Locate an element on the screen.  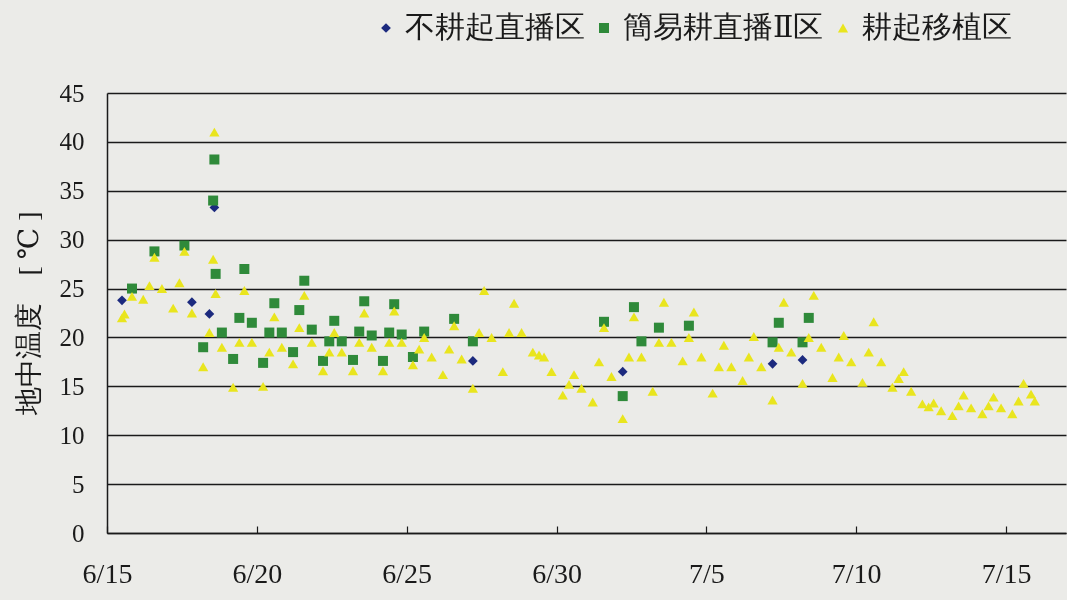
y-tick-label: 10 is located at coordinates (72, 435).